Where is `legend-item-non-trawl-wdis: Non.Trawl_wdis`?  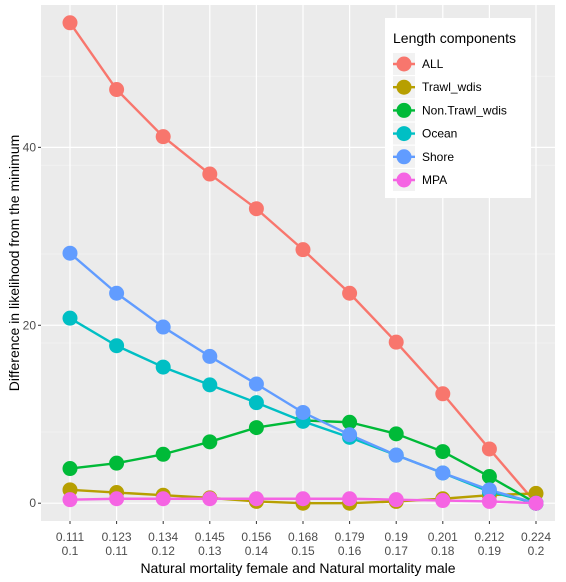
legend-item-non-trawl-wdis: Non.Trawl_wdis is located at coordinates (450, 110).